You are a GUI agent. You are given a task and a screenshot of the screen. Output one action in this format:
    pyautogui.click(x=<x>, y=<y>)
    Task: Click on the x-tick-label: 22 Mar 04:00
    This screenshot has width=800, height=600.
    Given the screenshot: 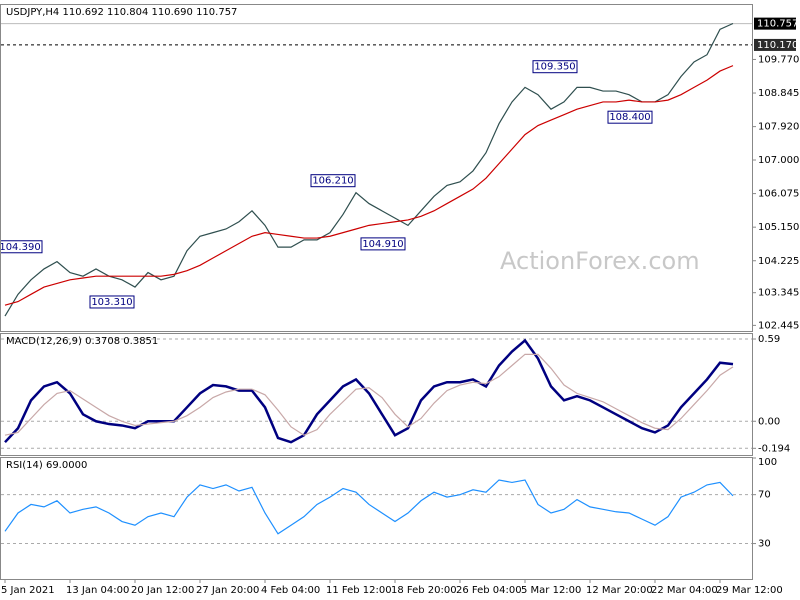 What is the action you would take?
    pyautogui.click(x=684, y=590)
    